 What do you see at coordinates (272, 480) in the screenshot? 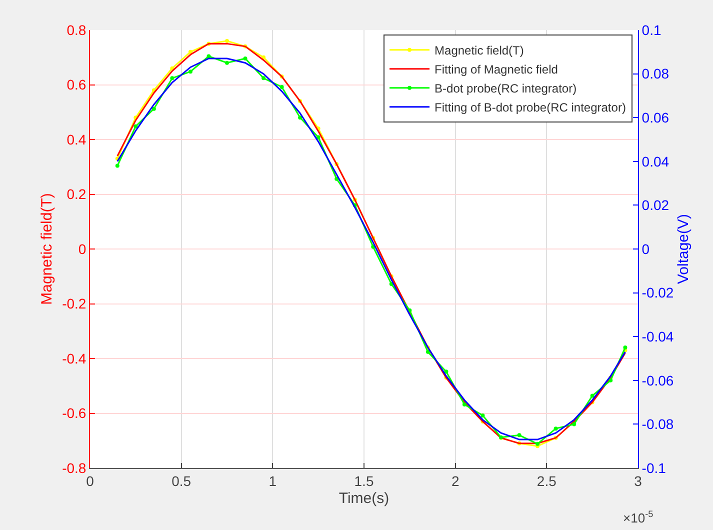
I see `x-tick-label: 1` at bounding box center [272, 480].